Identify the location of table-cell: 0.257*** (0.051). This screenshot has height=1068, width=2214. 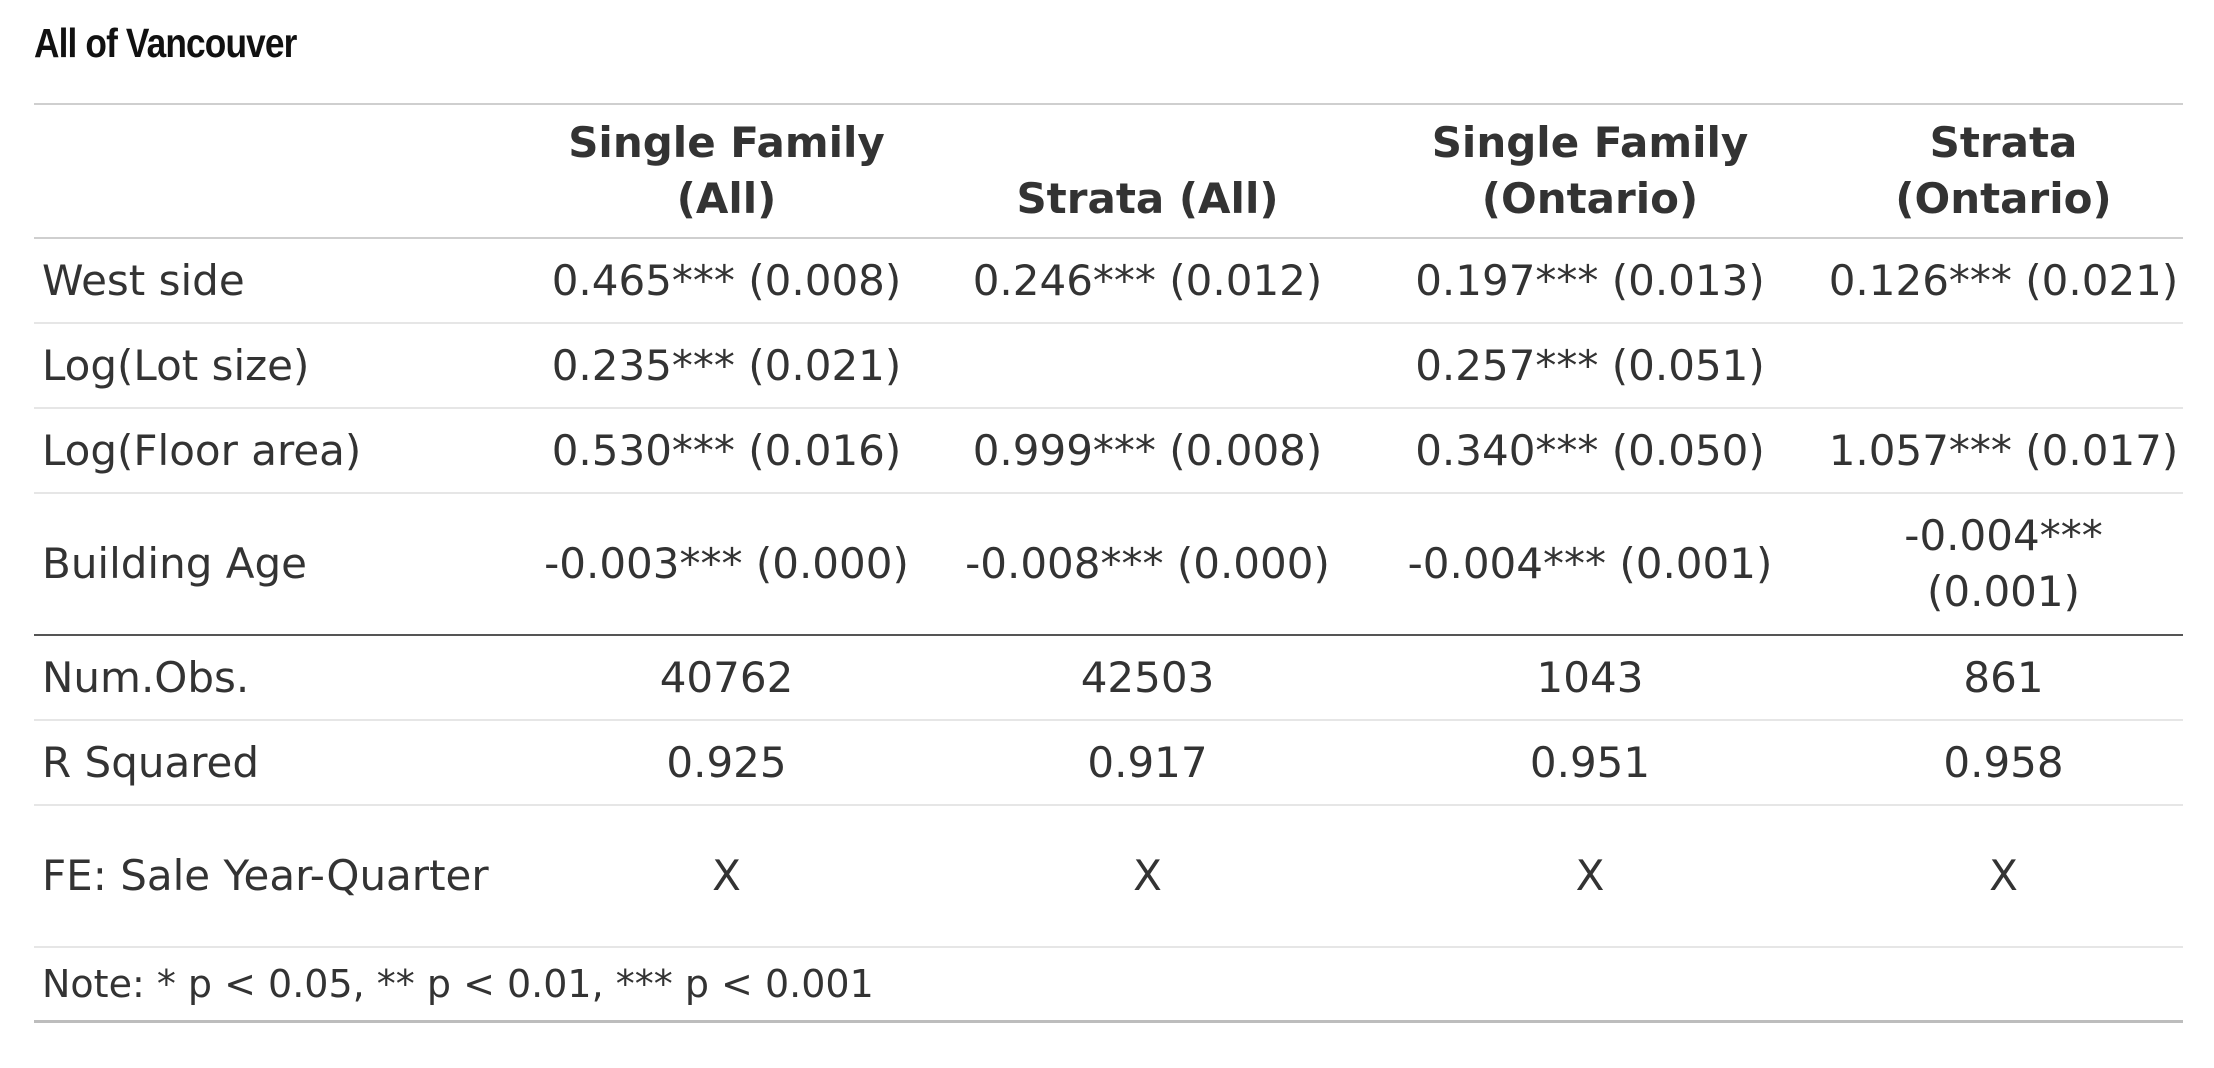
(1590, 365).